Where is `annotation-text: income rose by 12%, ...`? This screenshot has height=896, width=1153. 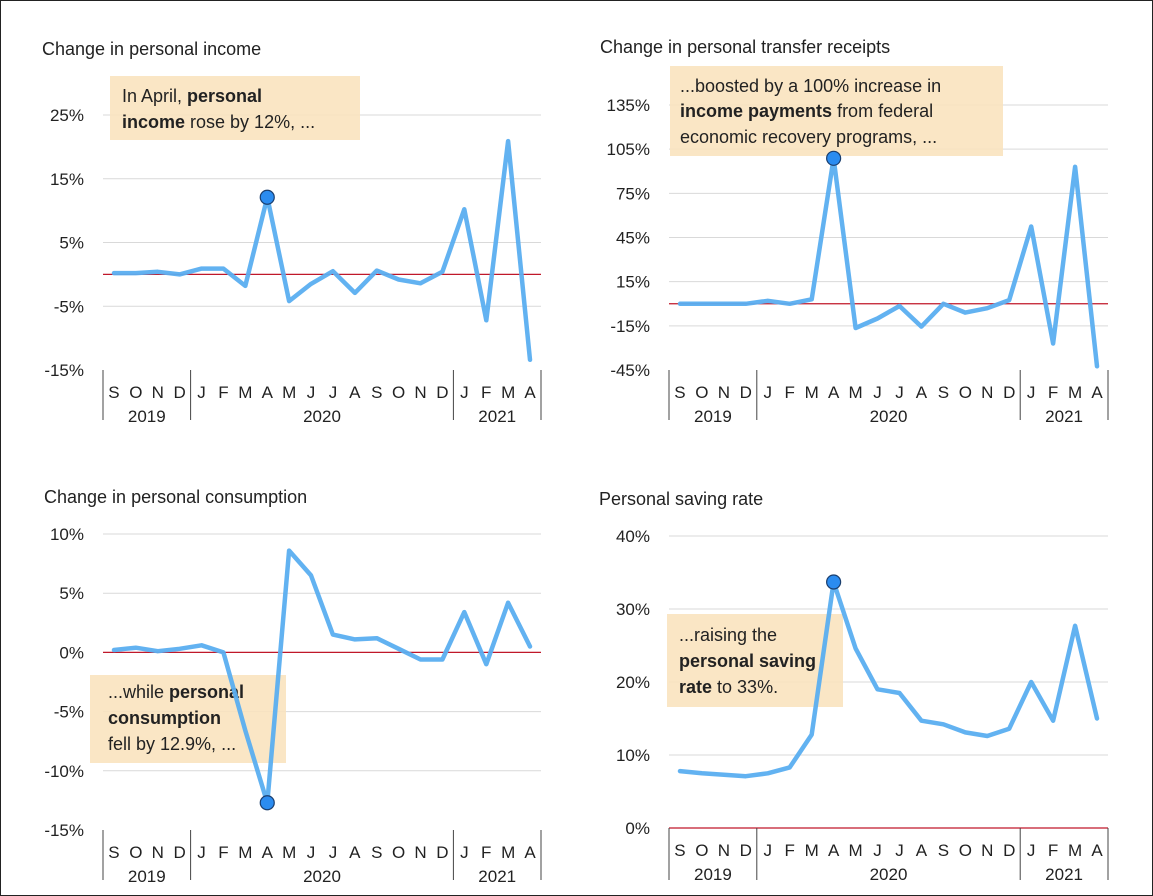
annotation-text: income rose by 12%, ... is located at coordinates (218, 122).